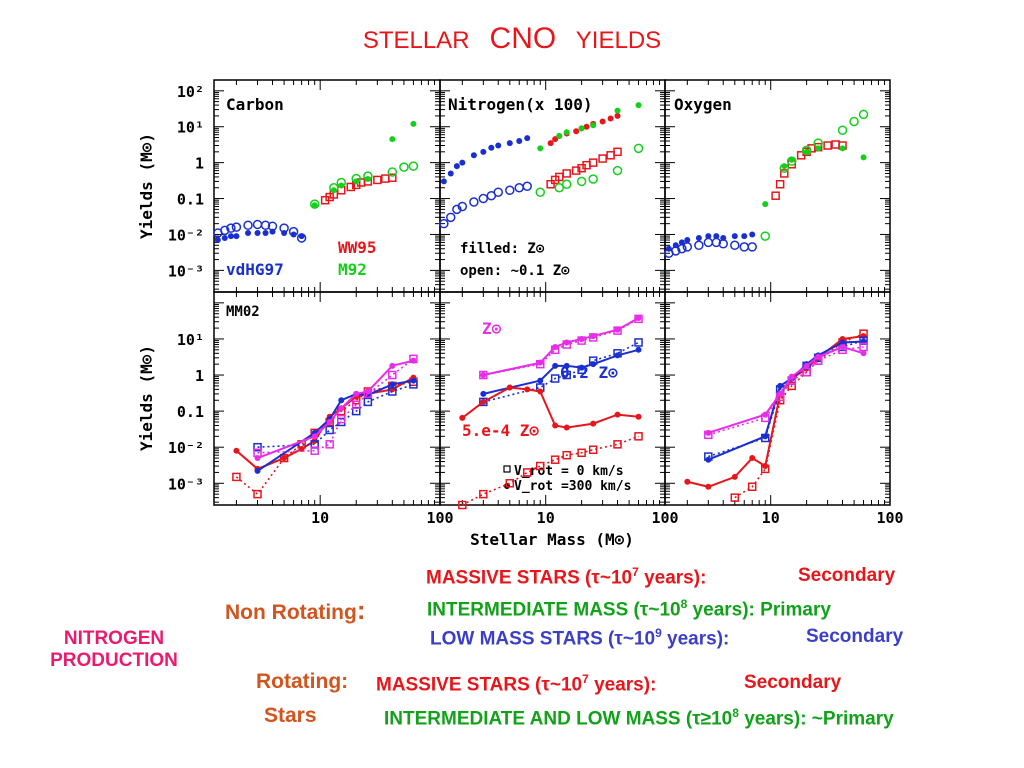 The width and height of the screenshot is (1024, 768). I want to click on colon-text: :, so click(361, 610).